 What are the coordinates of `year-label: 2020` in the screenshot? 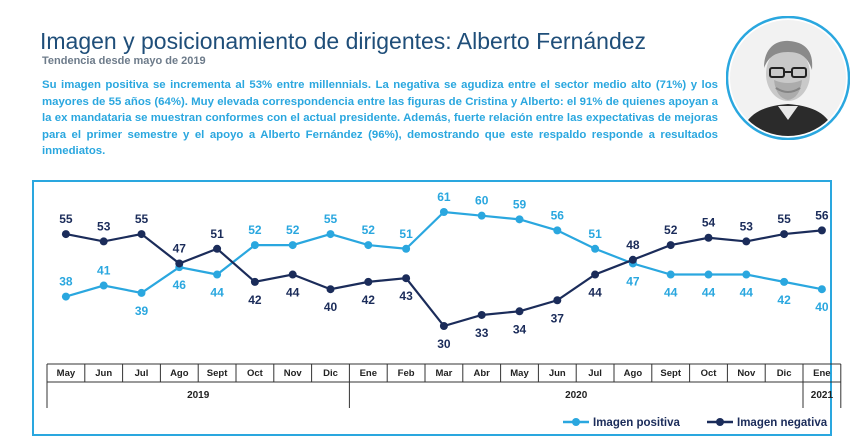 It's located at (576, 395).